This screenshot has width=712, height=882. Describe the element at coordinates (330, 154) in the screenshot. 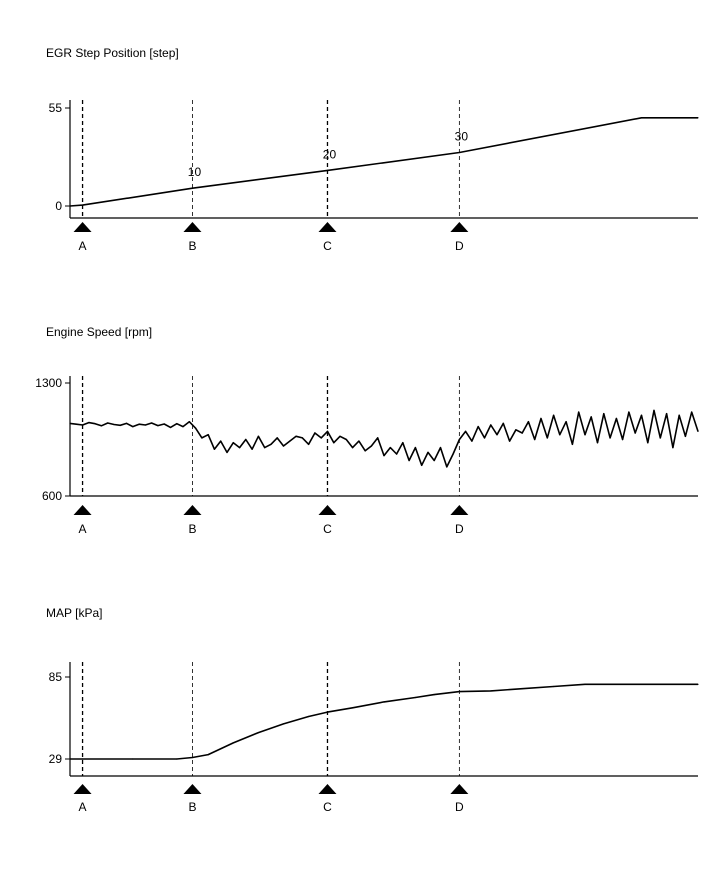

I see `vline-value-label: 20` at that location.